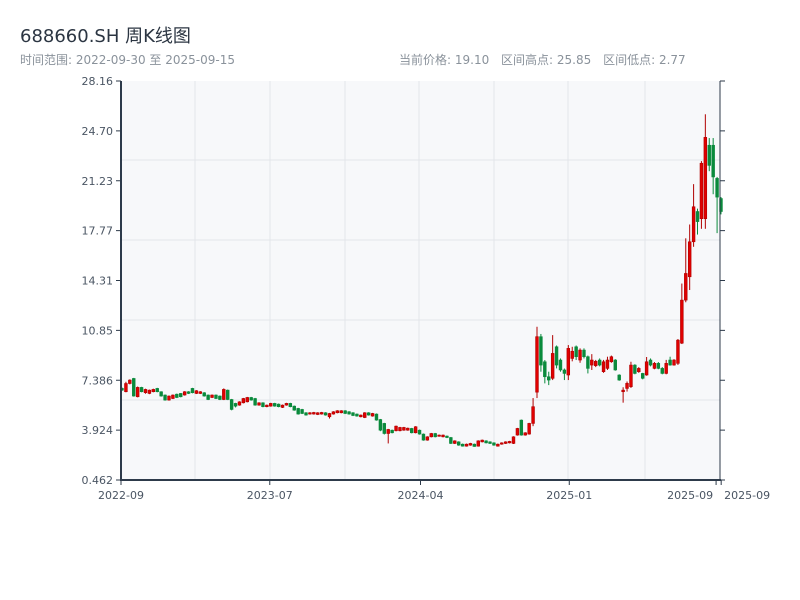 The image size is (800, 600). I want to click on x-tick-label: 2025-01, so click(569, 495).